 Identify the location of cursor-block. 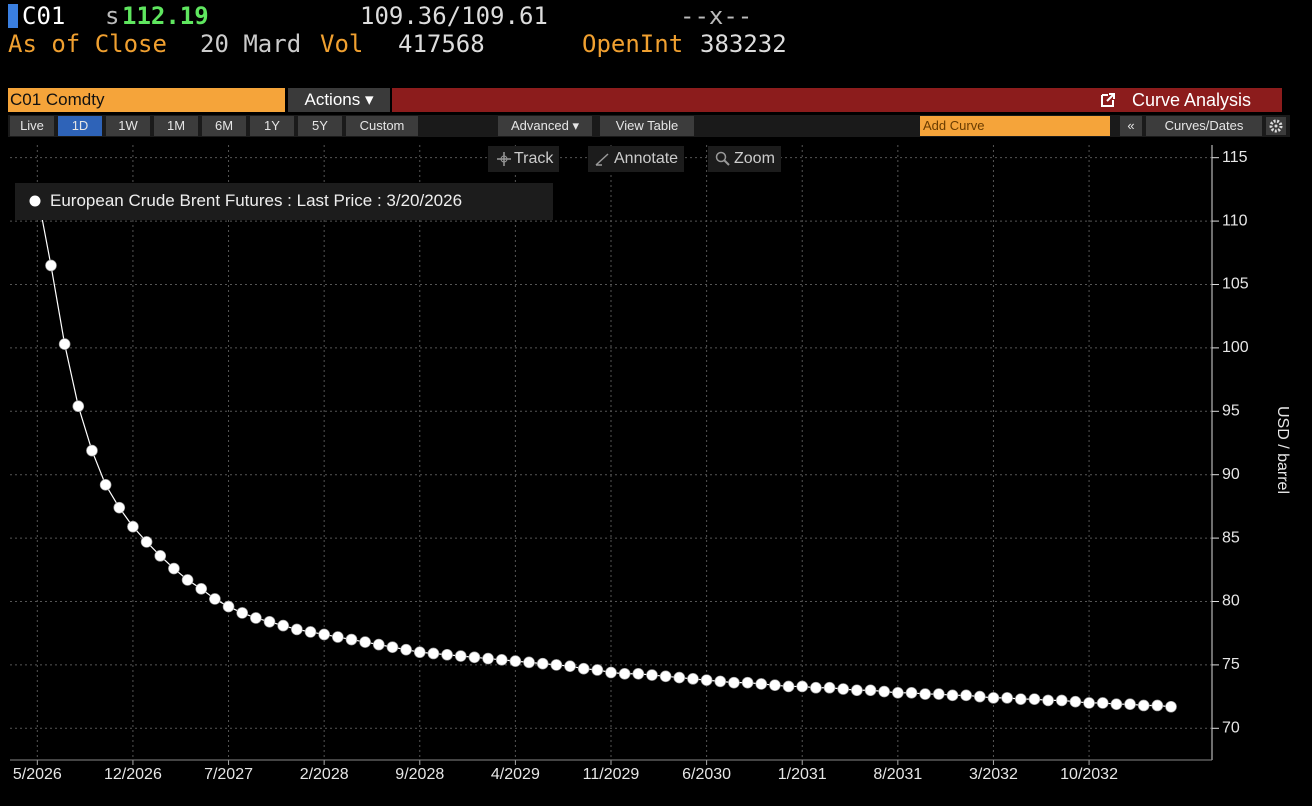
(13, 16).